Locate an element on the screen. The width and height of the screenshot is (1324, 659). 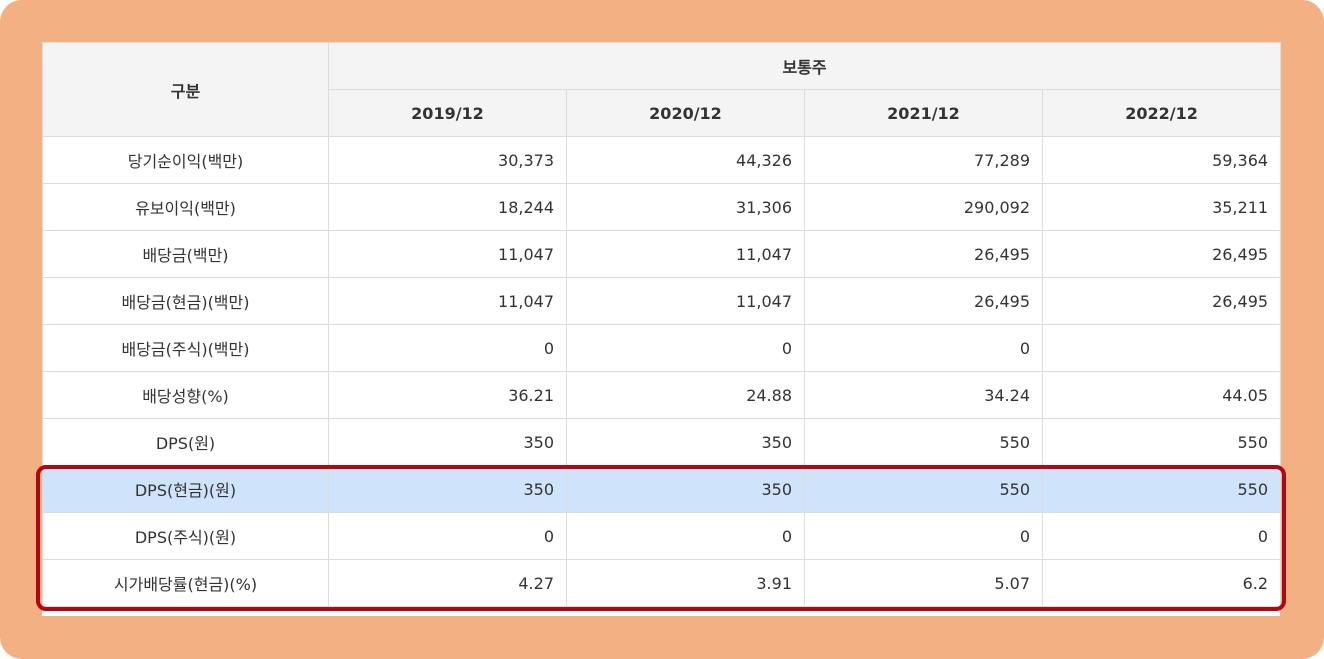
table-cell: 36.21 is located at coordinates (447, 395).